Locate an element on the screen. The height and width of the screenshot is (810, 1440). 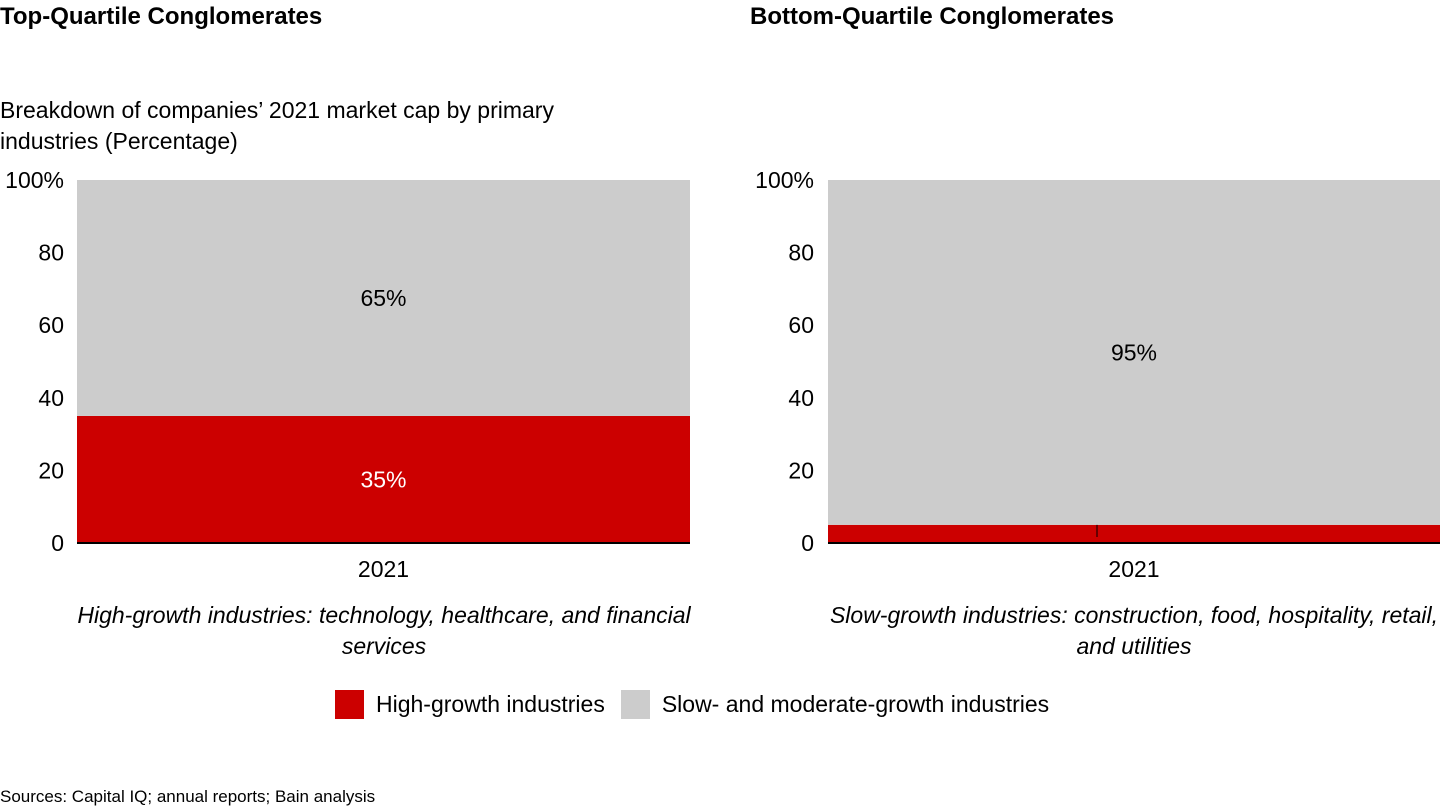
right-y-tick-label: 60 is located at coordinates (801, 325).